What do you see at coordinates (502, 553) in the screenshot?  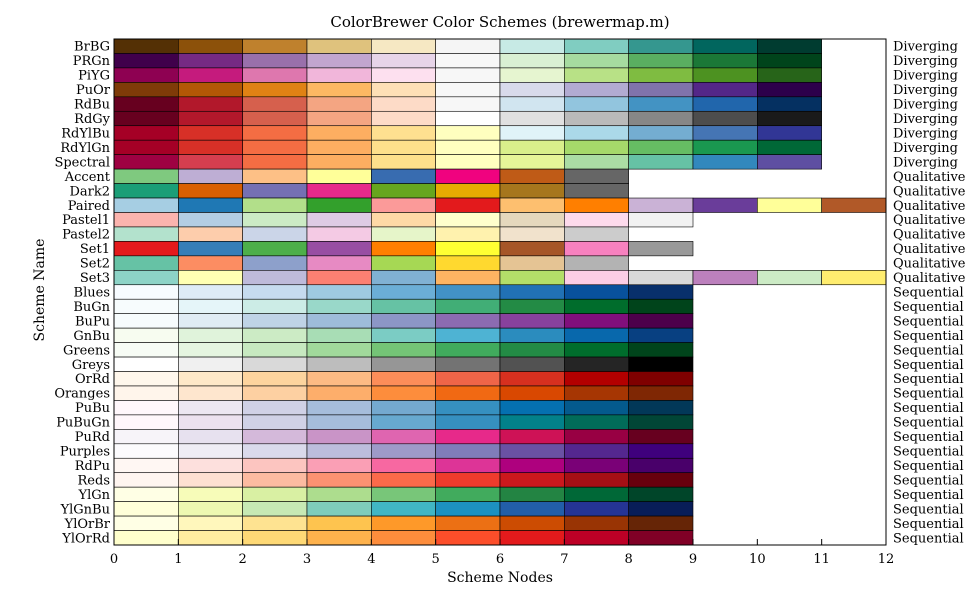 I see `x-axis-ticks: 0 1 2 3 4 5 6 7 8 9 10 11 12` at bounding box center [502, 553].